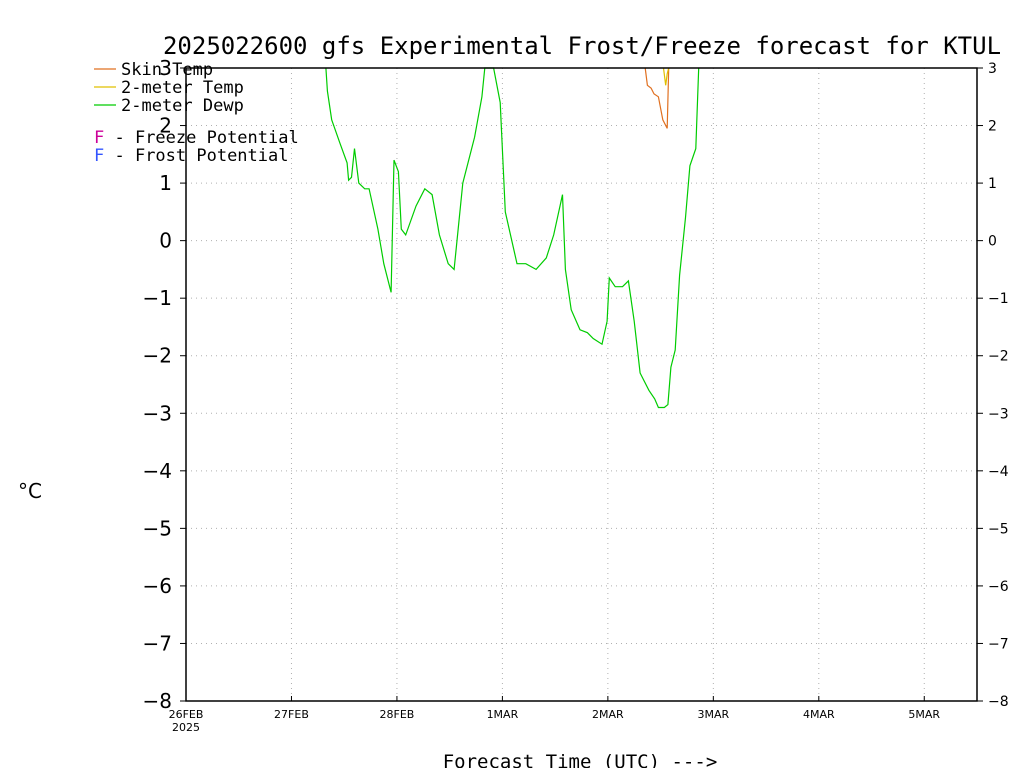  Describe the element at coordinates (998, 702) in the screenshot. I see `y-tick-label-right: −8` at that location.